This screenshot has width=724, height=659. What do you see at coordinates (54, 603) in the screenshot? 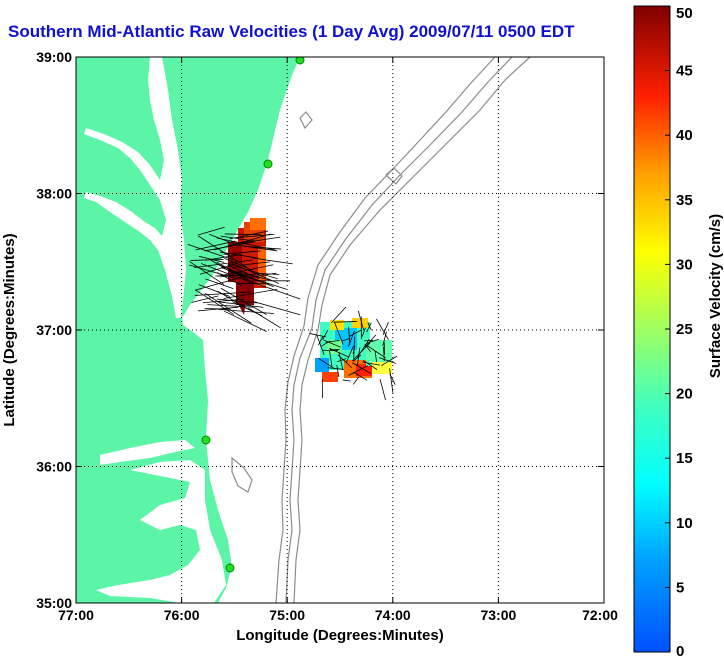
I see `y-tick-label: 35:00` at bounding box center [54, 603].